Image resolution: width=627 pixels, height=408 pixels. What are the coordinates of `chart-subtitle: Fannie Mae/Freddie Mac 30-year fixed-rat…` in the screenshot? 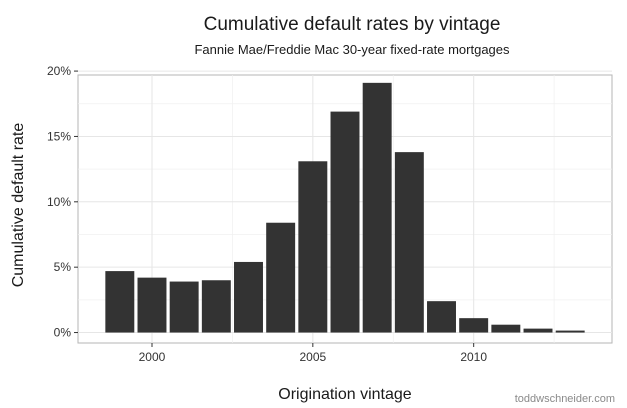 It's located at (352, 49).